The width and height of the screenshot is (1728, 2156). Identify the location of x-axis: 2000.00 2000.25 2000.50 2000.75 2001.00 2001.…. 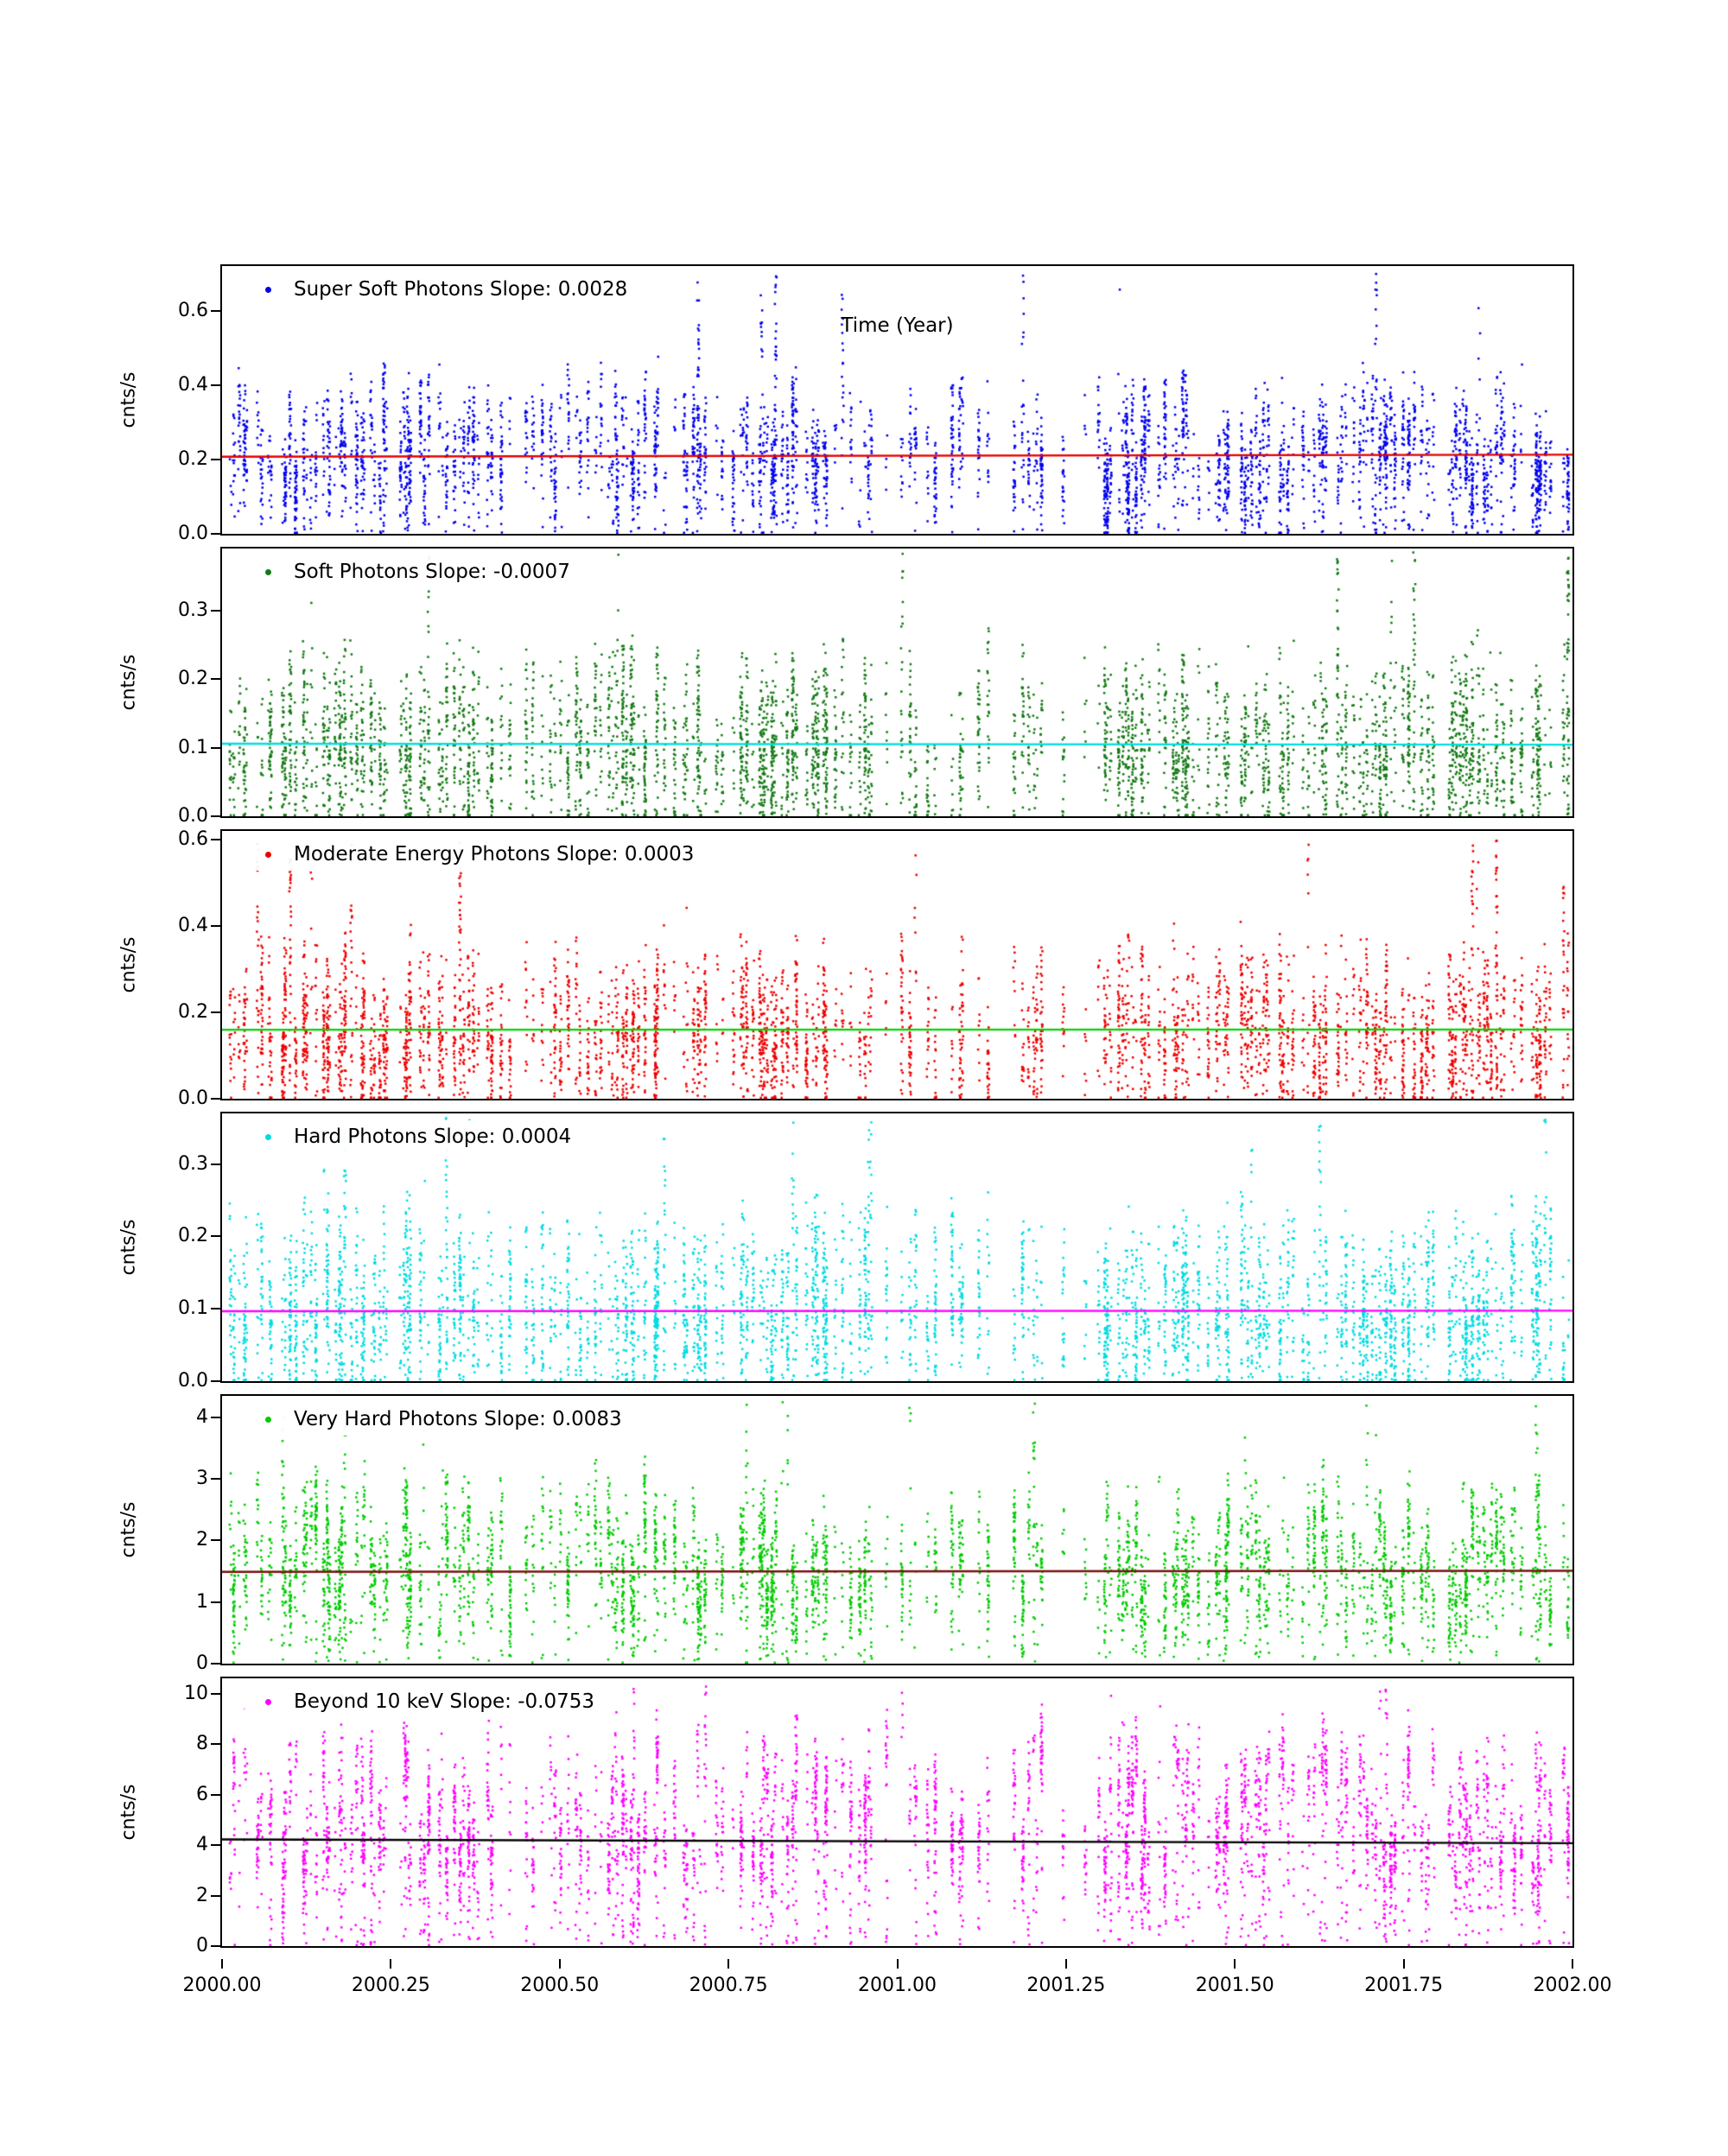
(897, 1985).